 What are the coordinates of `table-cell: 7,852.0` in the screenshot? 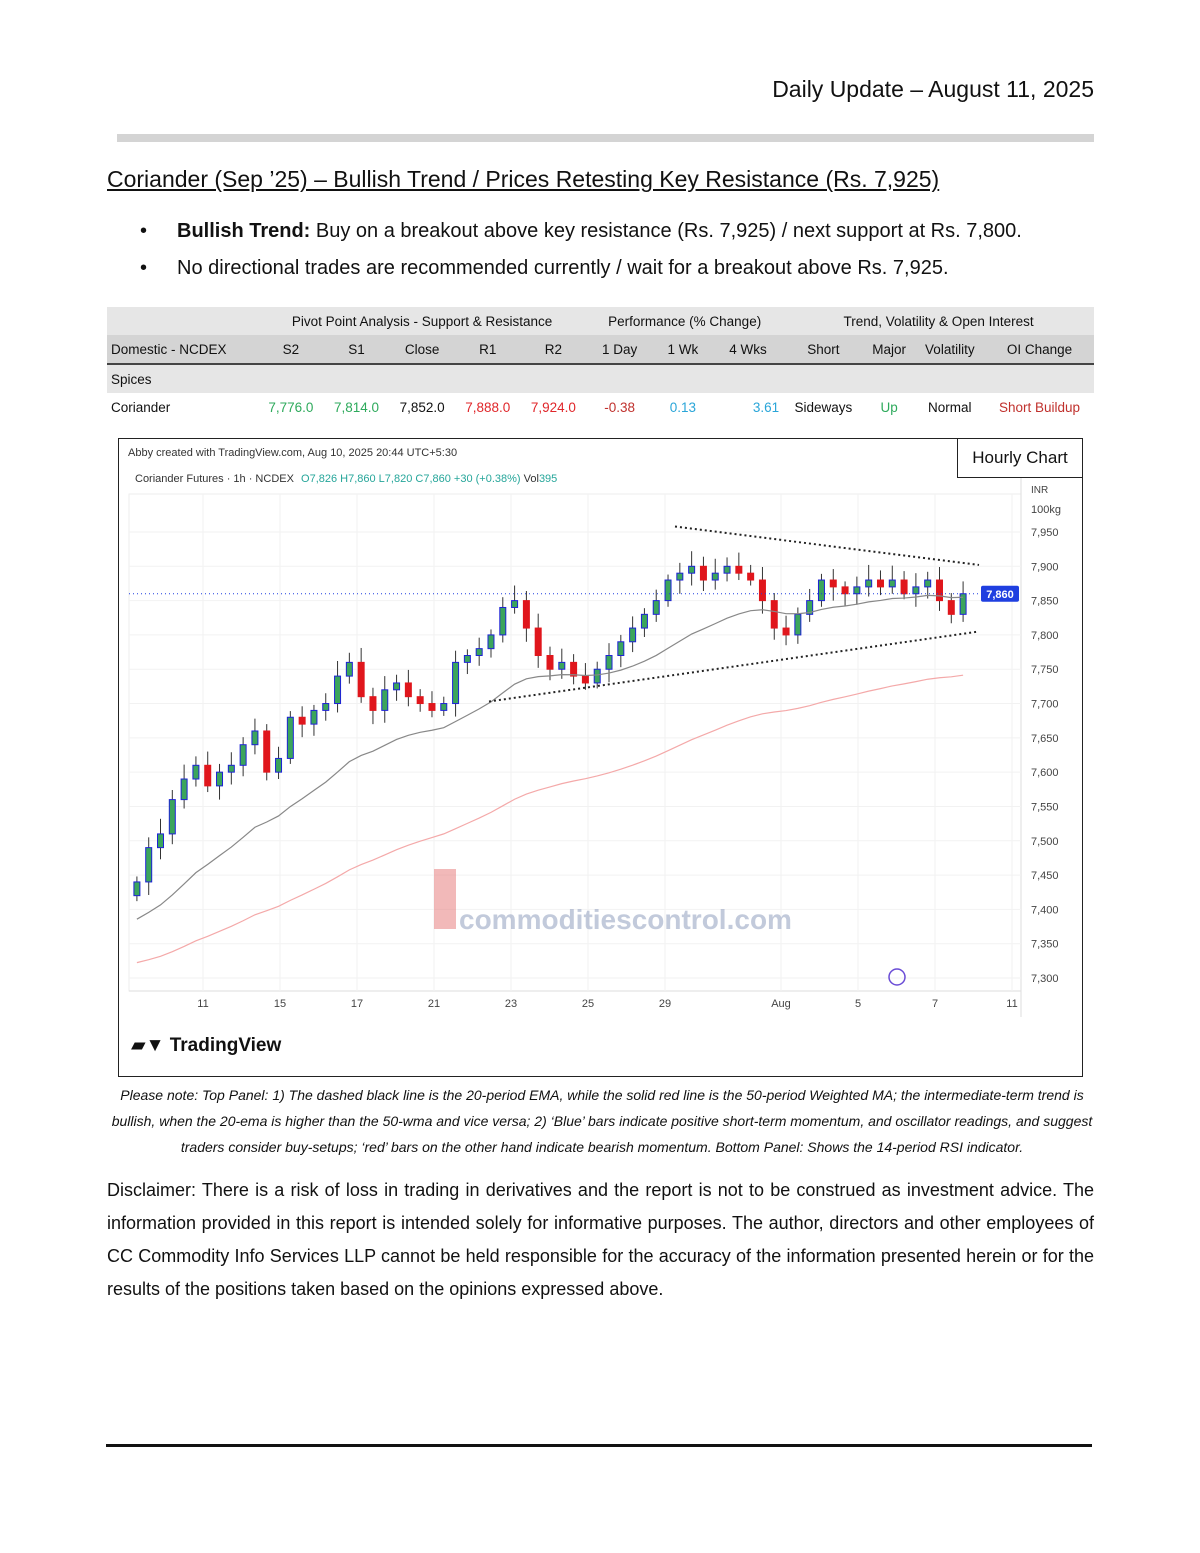 It's located at (422, 407).